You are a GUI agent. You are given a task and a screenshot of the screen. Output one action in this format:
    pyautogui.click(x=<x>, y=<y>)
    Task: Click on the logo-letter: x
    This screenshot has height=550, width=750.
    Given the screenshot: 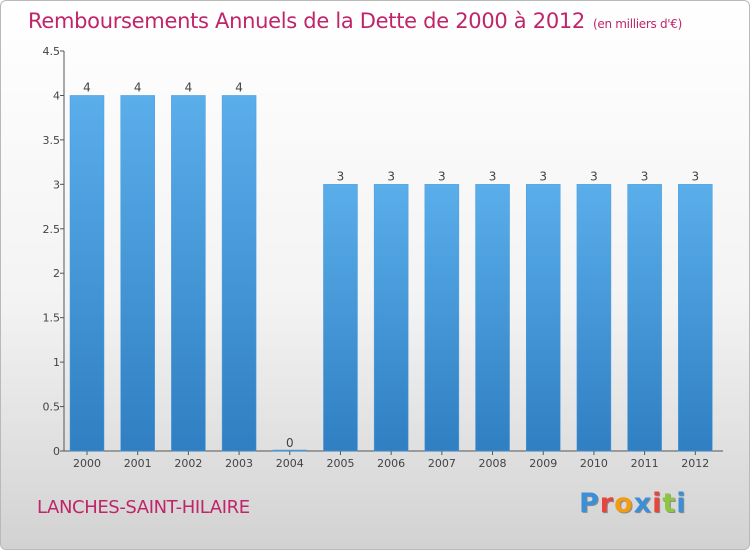 What is the action you would take?
    pyautogui.click(x=643, y=503)
    